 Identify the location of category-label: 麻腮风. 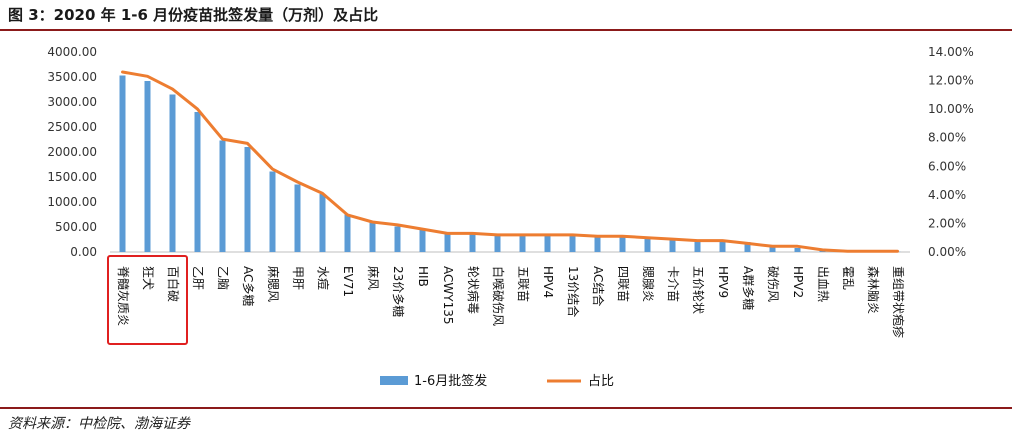
(273, 284).